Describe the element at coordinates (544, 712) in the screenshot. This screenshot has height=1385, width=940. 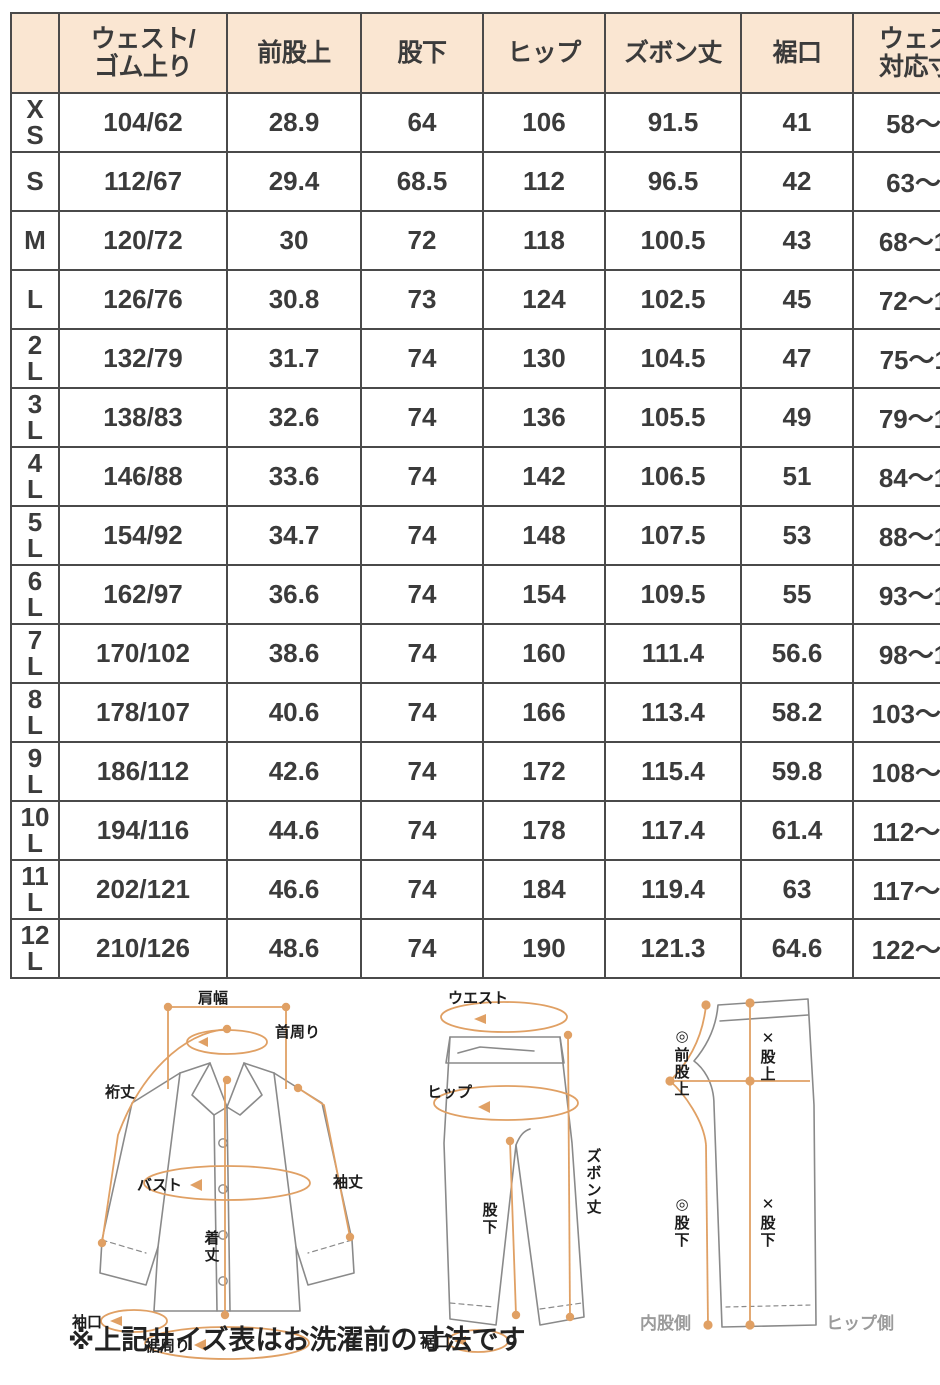
I see `measurement-cell-hip: 166` at that location.